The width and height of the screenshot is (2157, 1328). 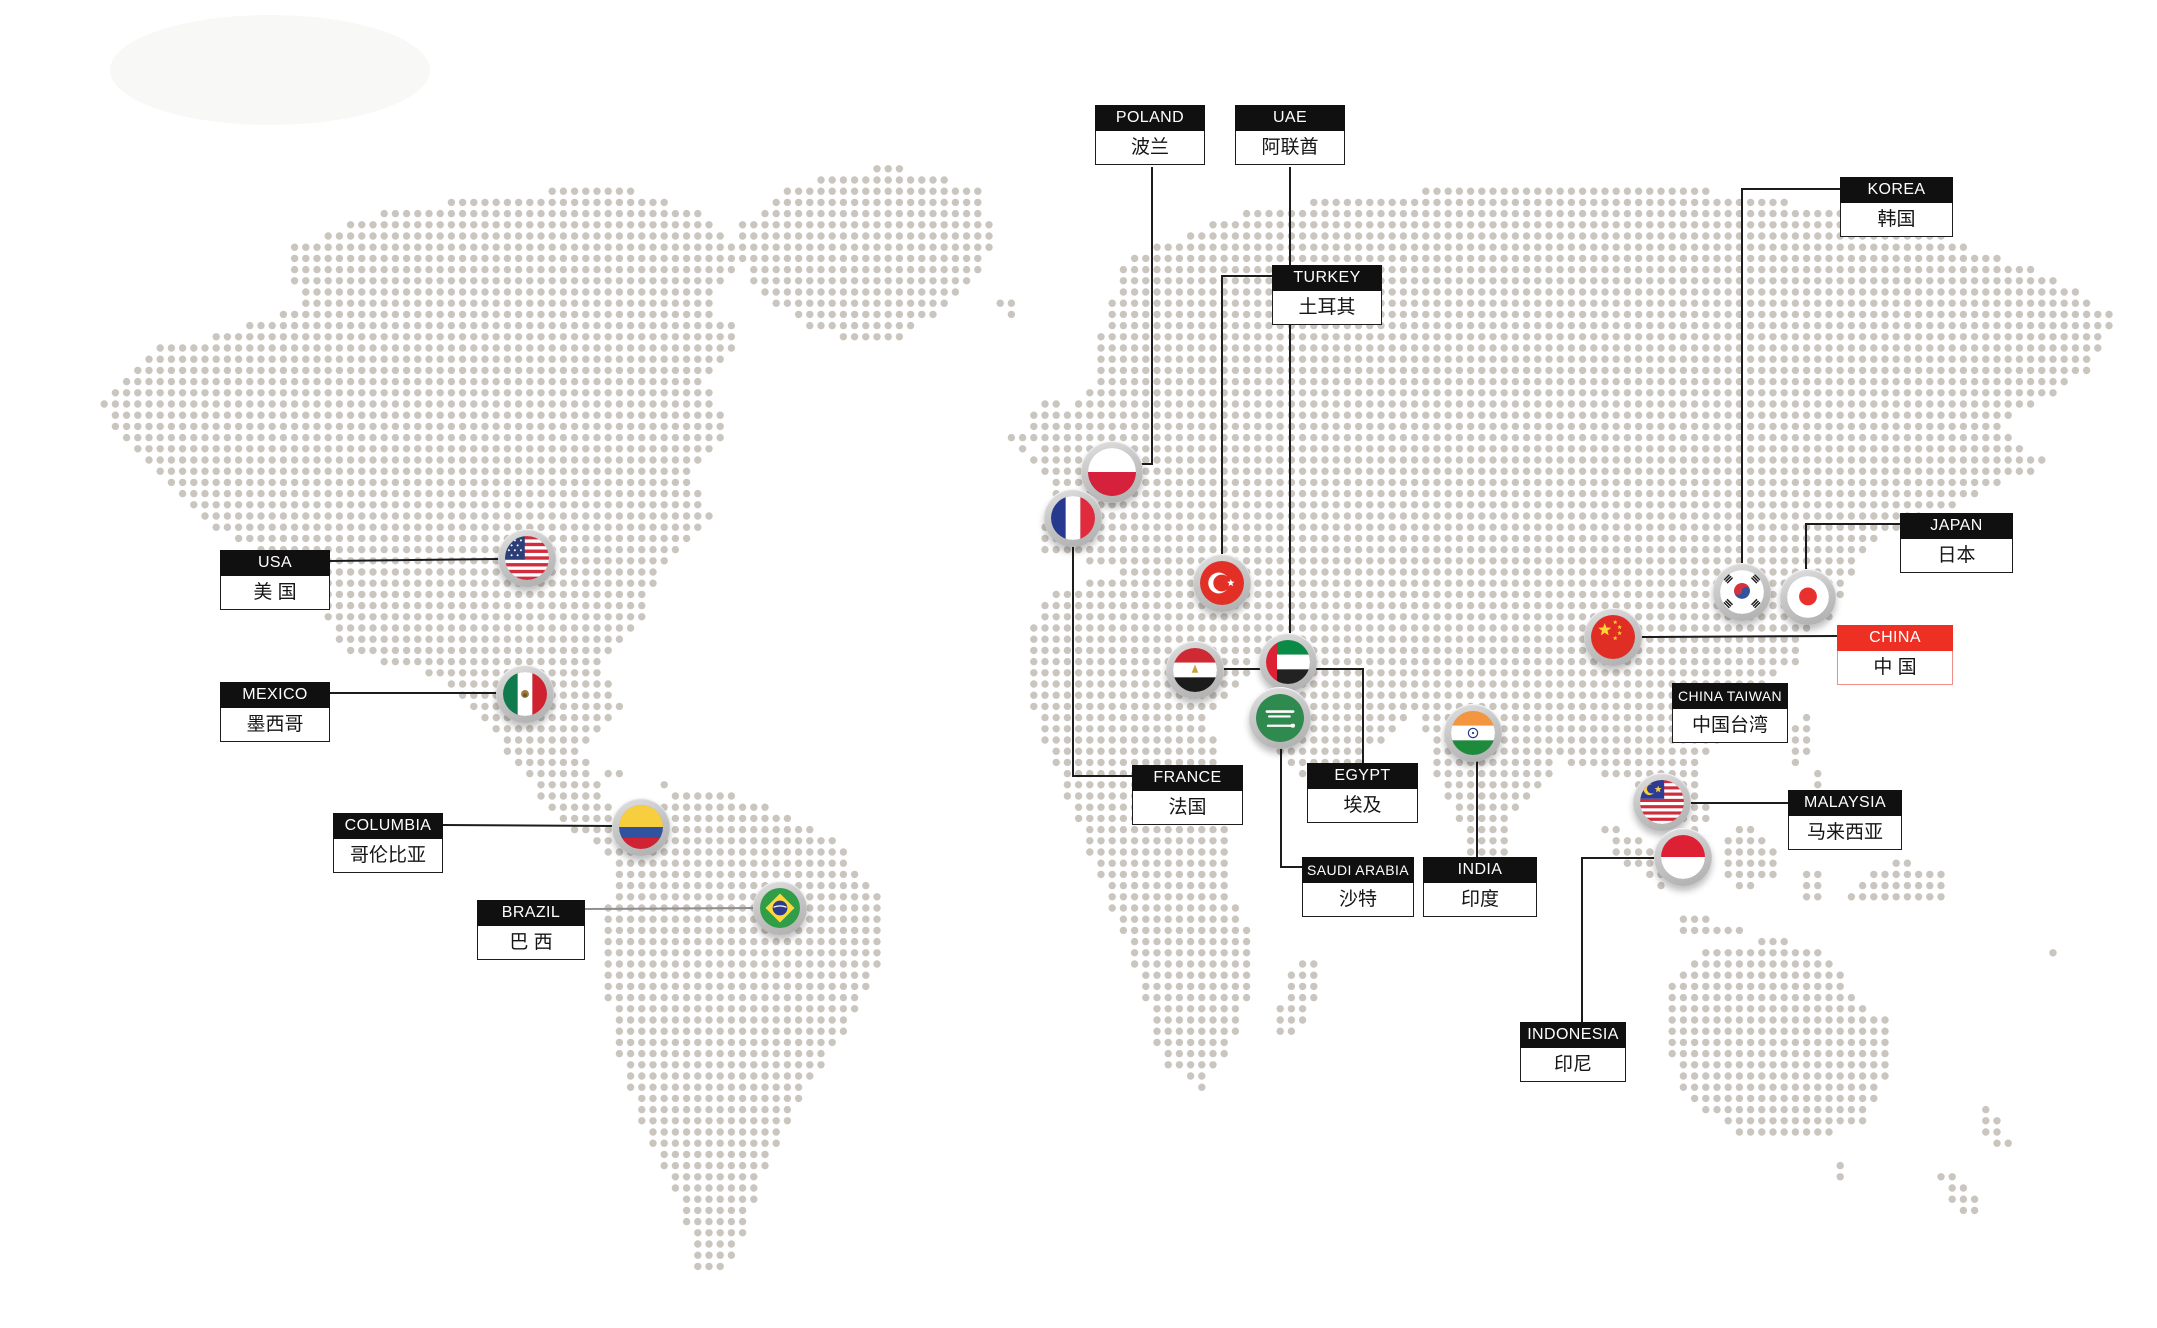 I want to click on label-brazil: BRAZIL 巴 西, so click(x=531, y=930).